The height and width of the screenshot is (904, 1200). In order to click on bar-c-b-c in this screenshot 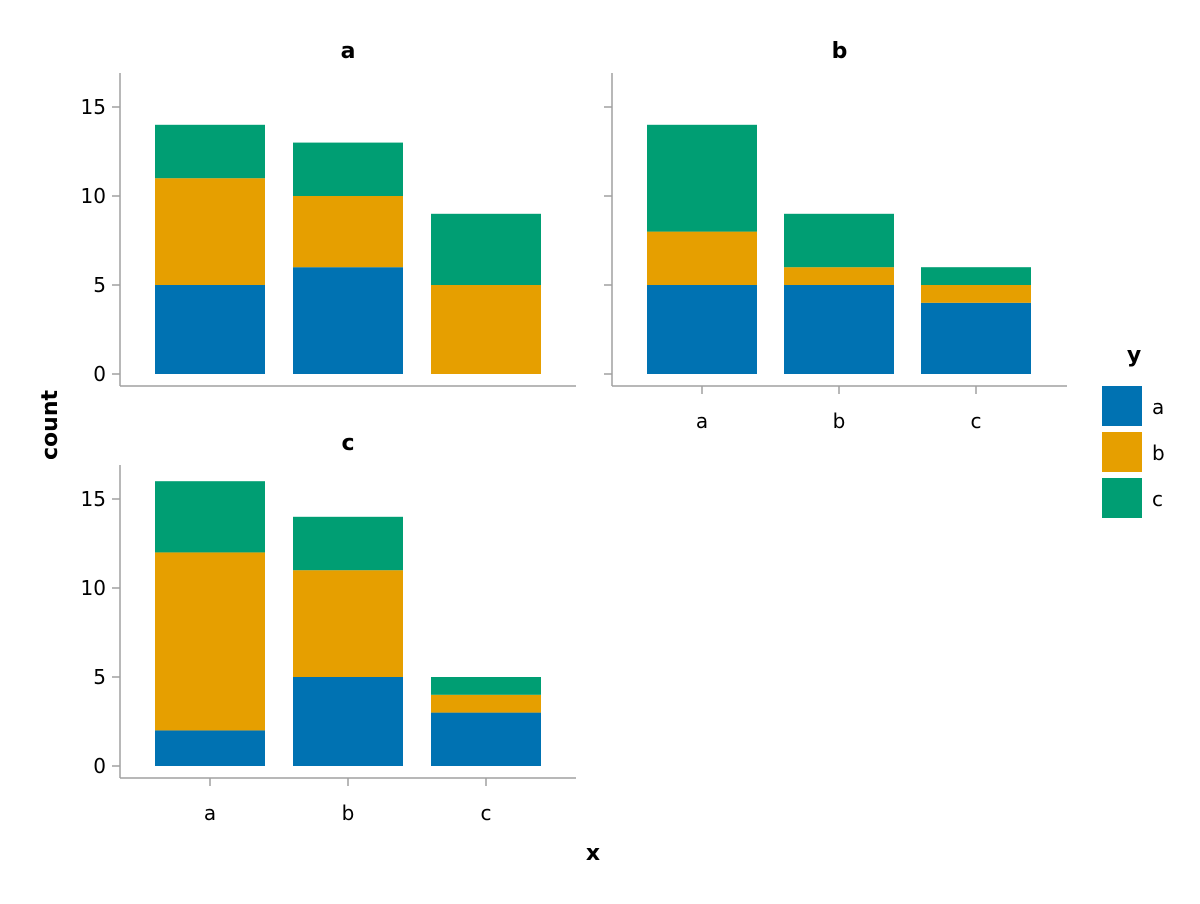, I will do `click(348, 543)`.